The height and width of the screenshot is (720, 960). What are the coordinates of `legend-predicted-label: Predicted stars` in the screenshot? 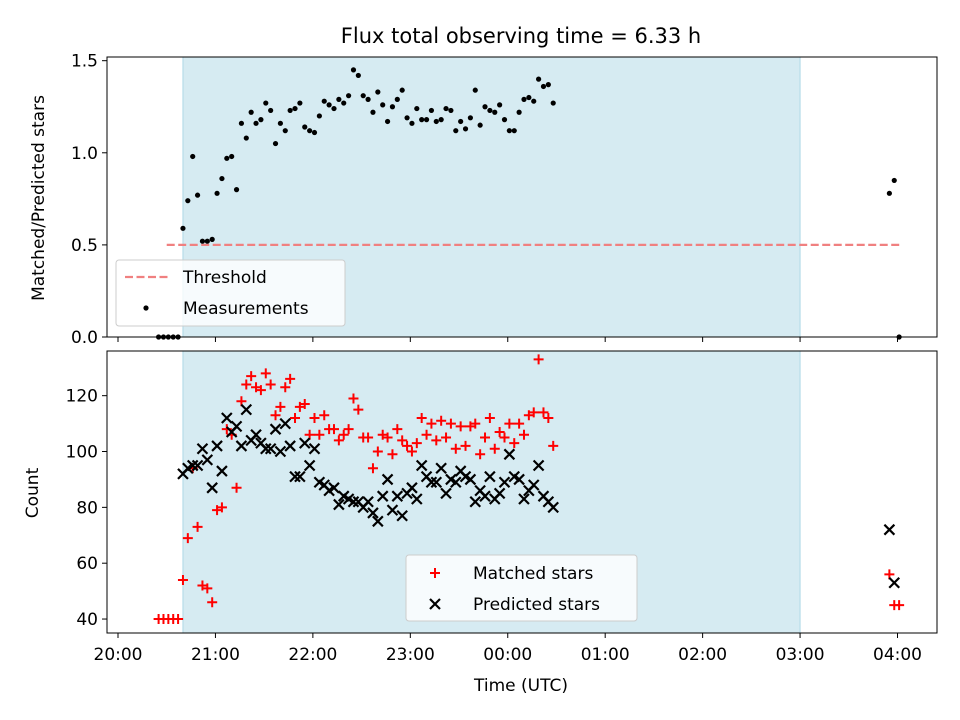 It's located at (536, 605).